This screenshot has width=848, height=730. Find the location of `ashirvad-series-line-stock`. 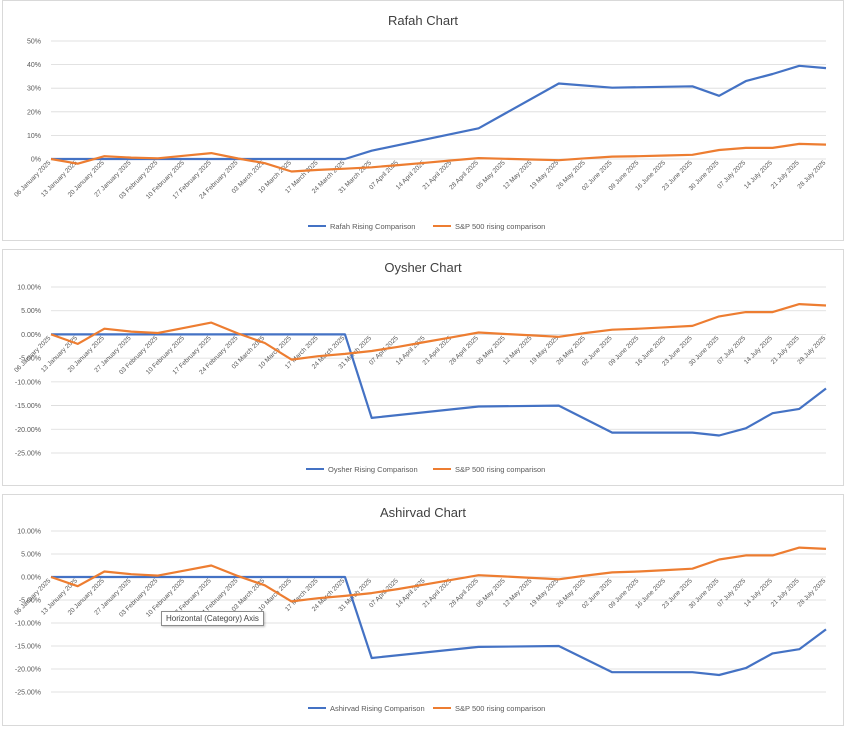

ashirvad-series-line-stock is located at coordinates (439, 626).